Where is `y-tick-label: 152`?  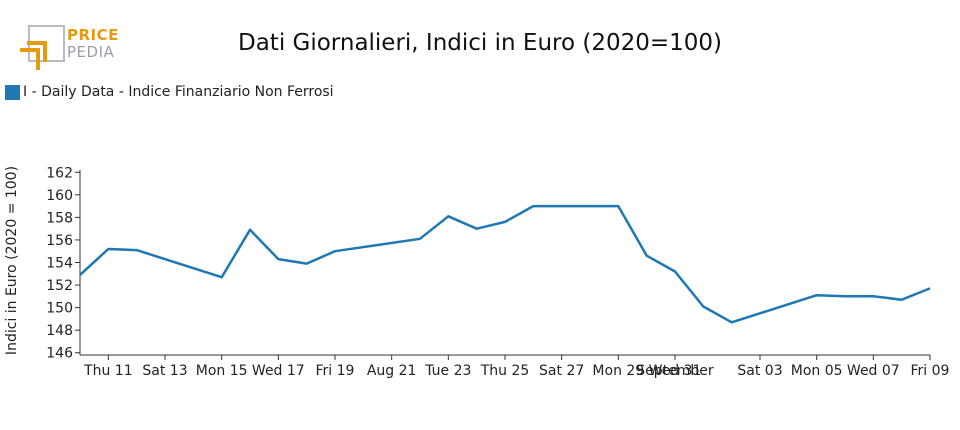 y-tick-label: 152 is located at coordinates (59, 286).